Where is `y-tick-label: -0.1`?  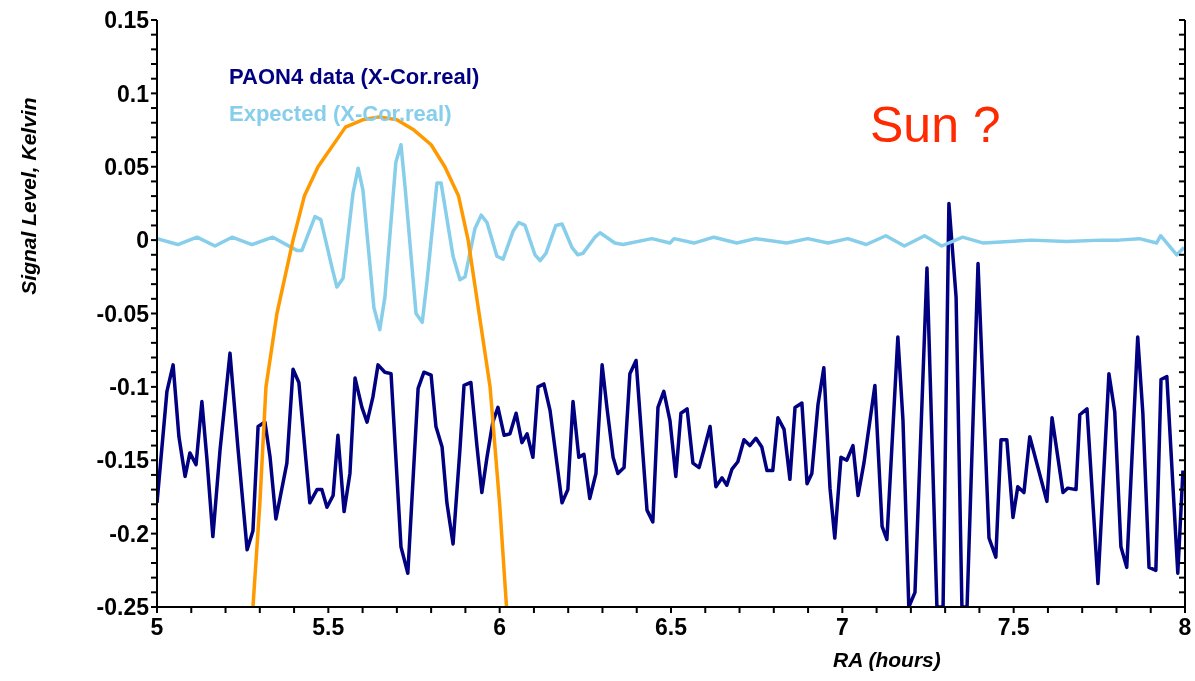 y-tick-label: -0.1 is located at coordinates (129, 387).